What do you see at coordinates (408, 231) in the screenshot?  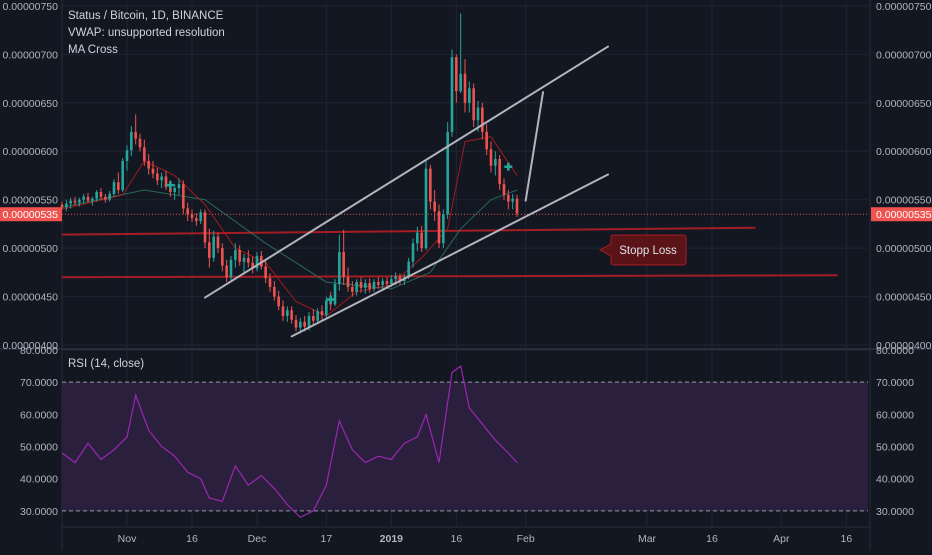 I see `support-upper-line` at bounding box center [408, 231].